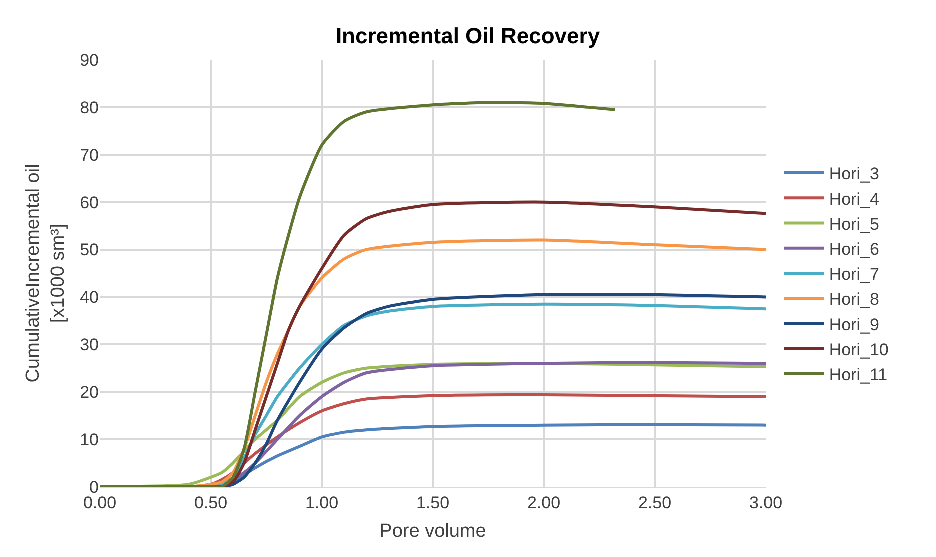 Image resolution: width=936 pixels, height=557 pixels. I want to click on x-tick-label: 1.50, so click(433, 502).